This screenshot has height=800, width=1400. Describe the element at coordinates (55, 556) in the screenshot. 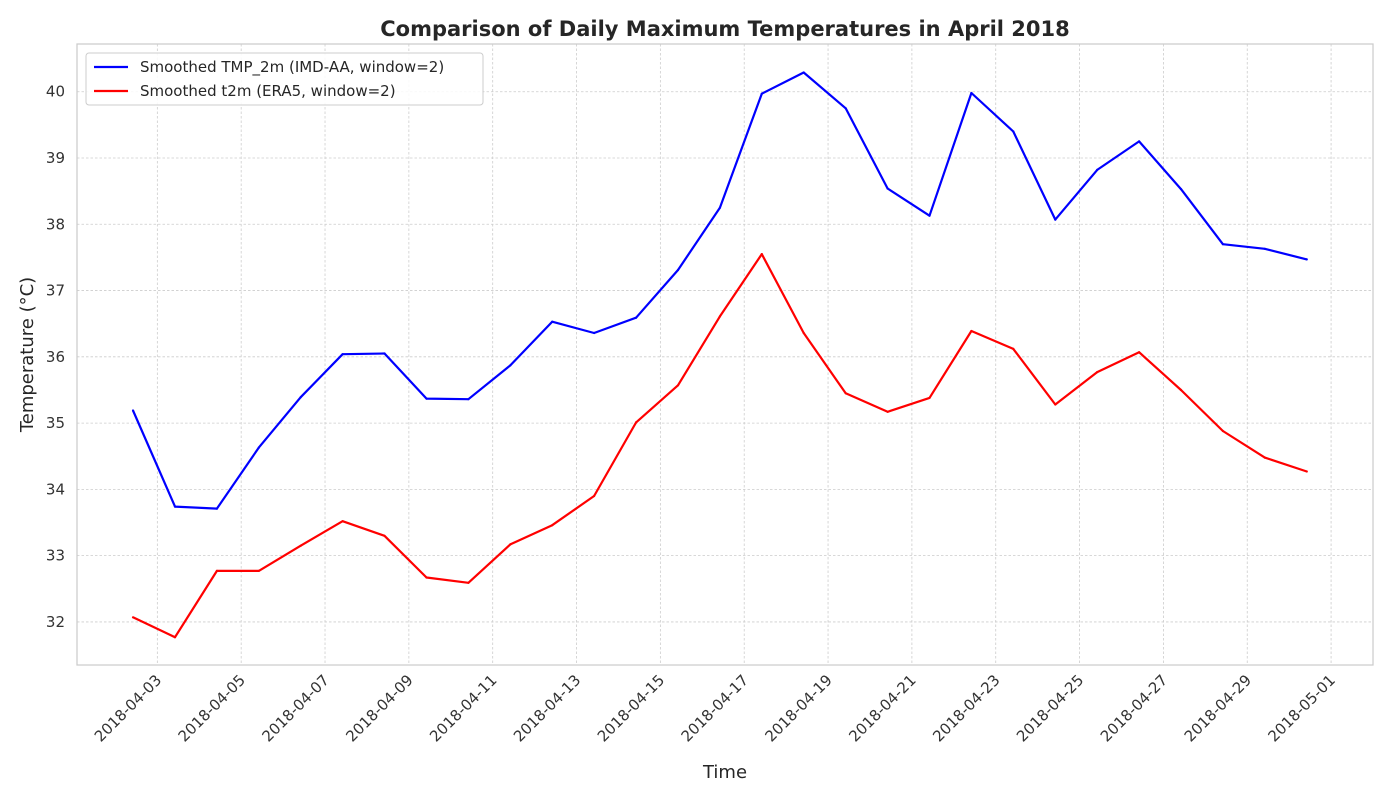

I see `y-tick-label: 33` at that location.